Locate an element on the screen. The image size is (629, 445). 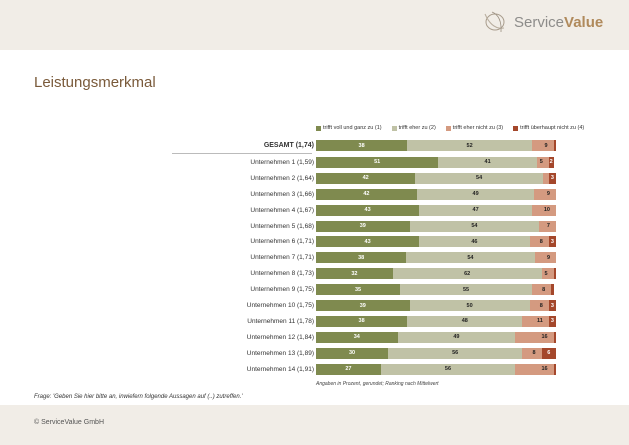
legend-label: trifft eher zu (2) is located at coordinates (417, 128).